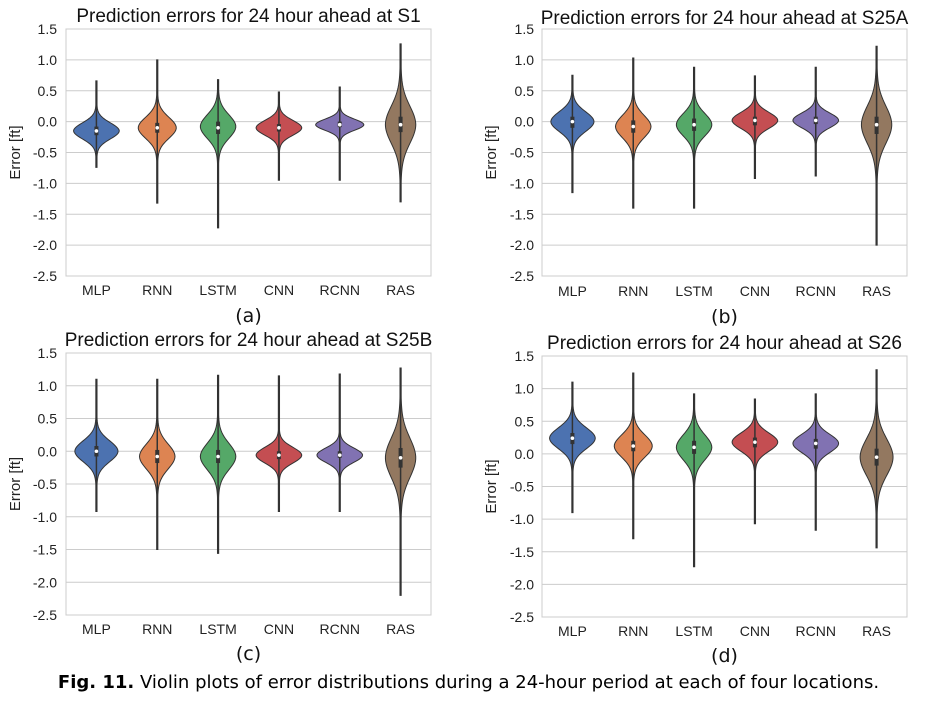 The height and width of the screenshot is (718, 937). I want to click on figure-caption-label: Fig. 11., so click(96, 682).